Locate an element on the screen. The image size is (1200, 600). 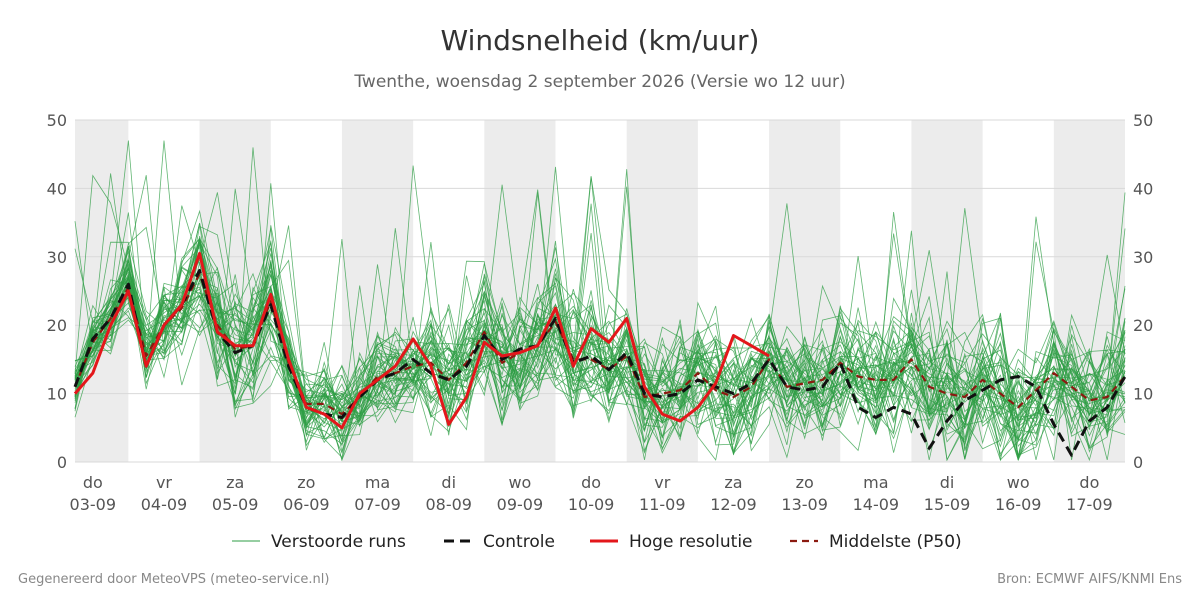
x-tick-date-label: 07-09 is located at coordinates (377, 504).